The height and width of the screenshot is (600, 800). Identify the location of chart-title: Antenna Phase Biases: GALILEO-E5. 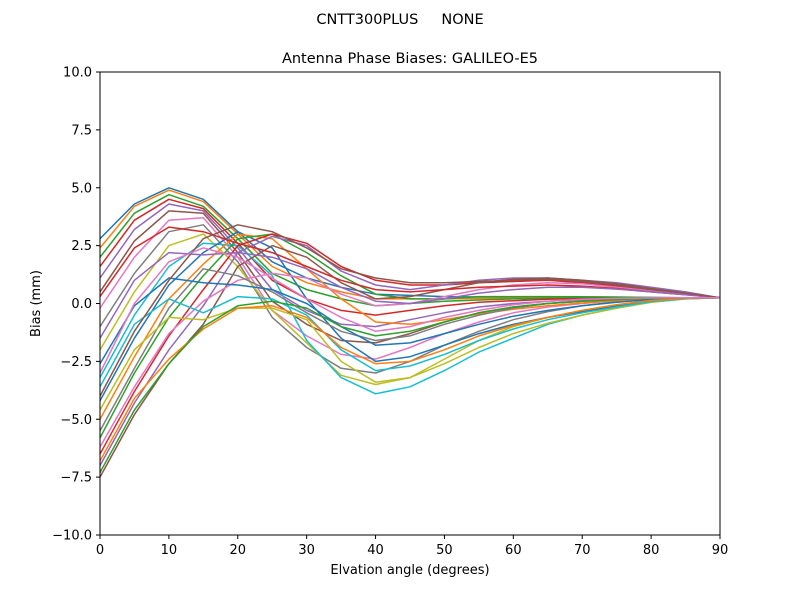
(410, 59).